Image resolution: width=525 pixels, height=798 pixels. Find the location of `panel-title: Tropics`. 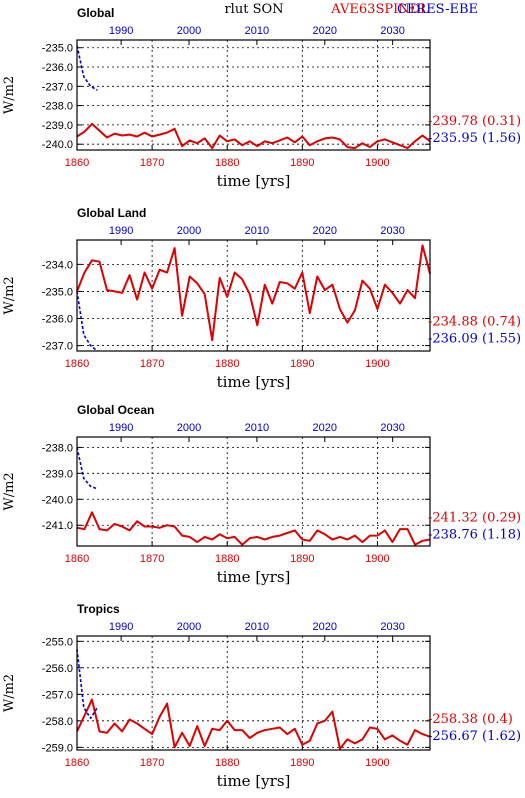

panel-title: Tropics is located at coordinates (98, 609).